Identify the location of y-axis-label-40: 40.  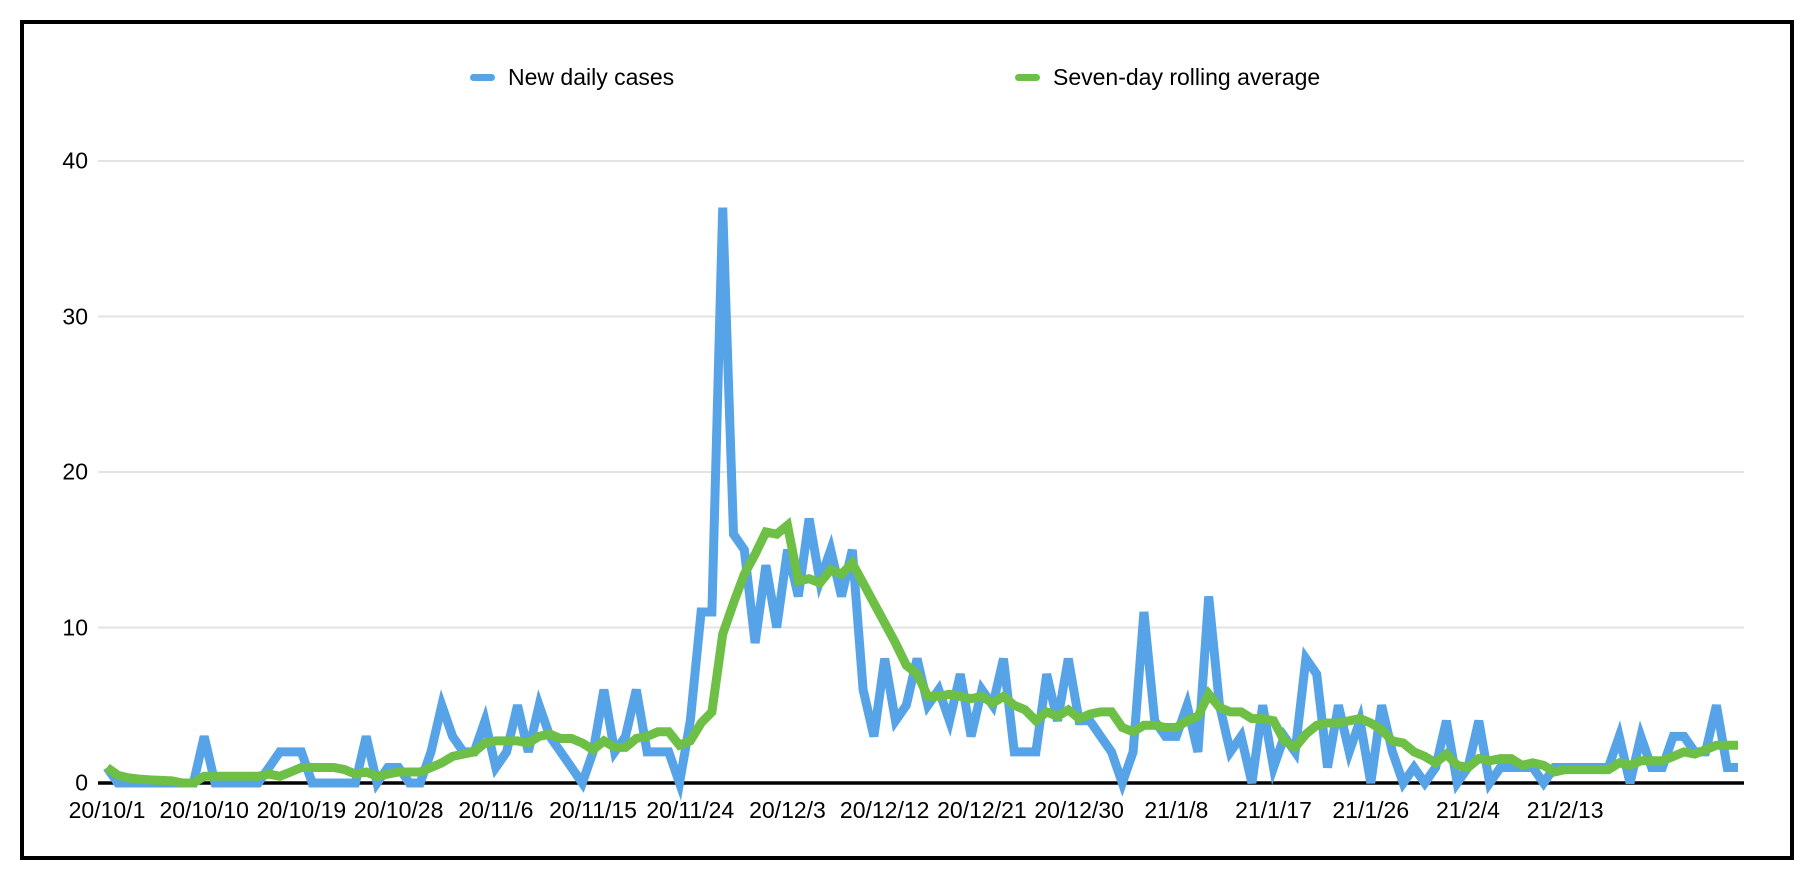
(75, 160).